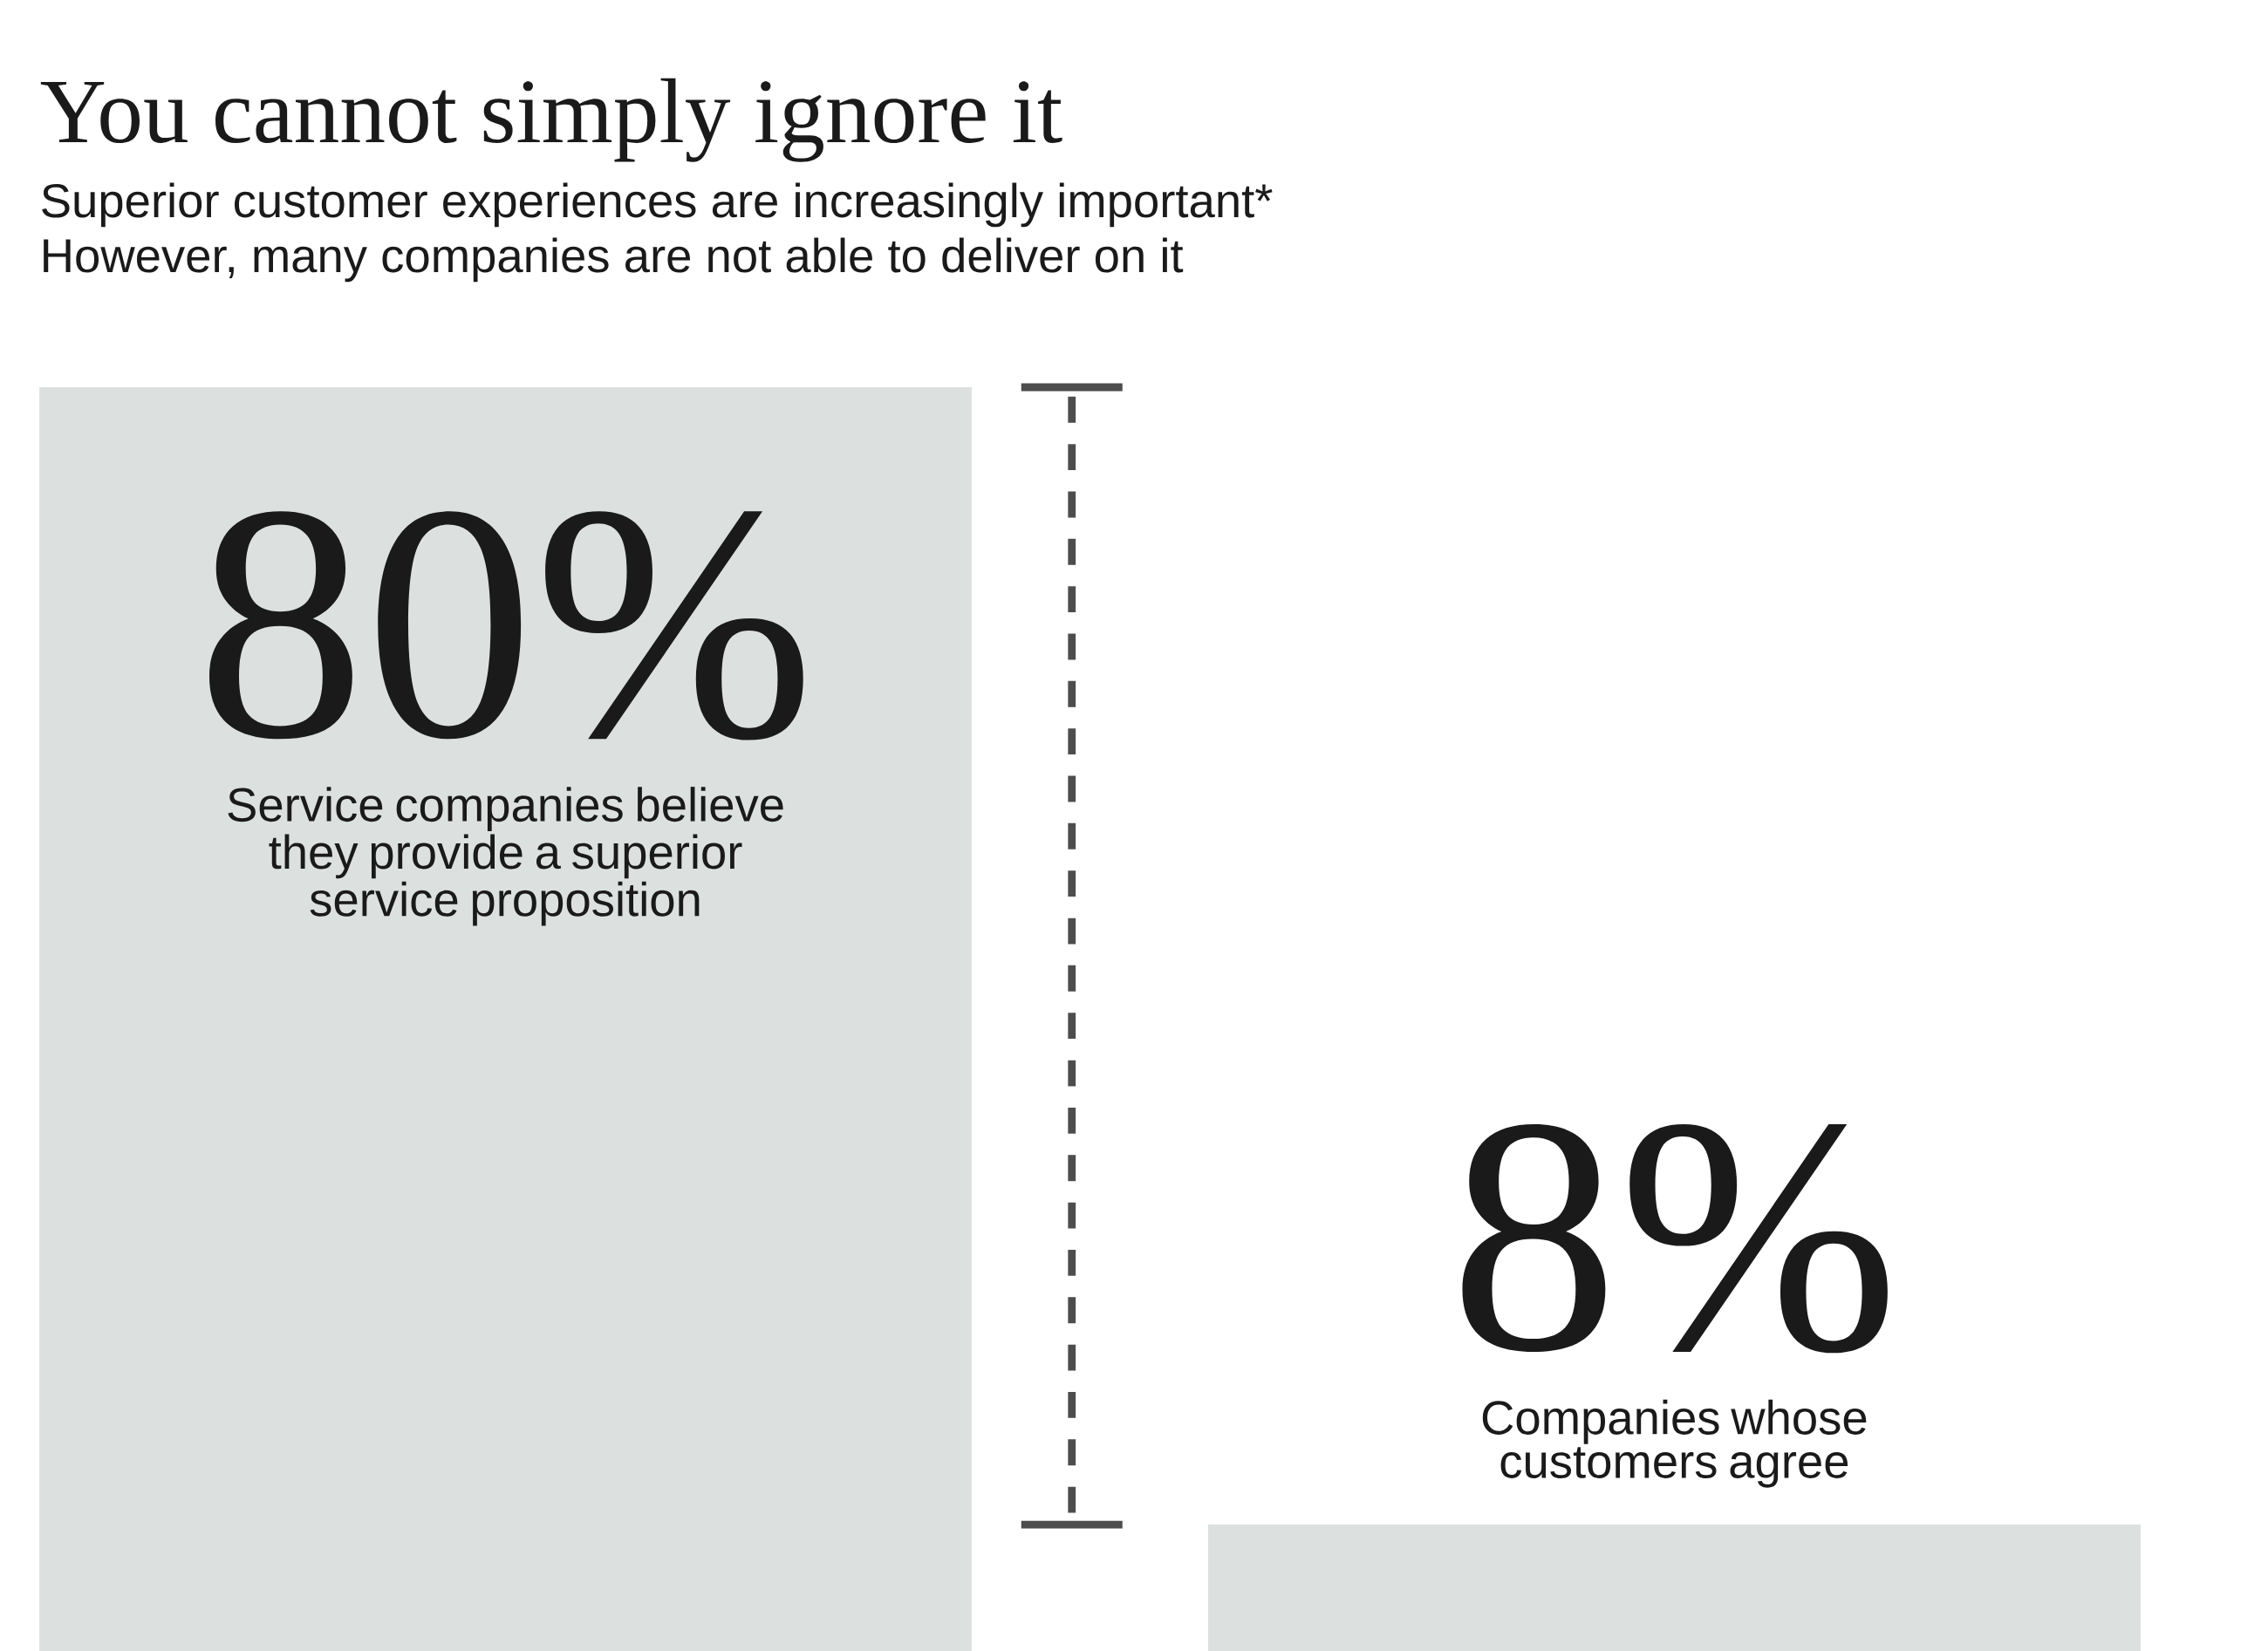 The image size is (2268, 1651). What do you see at coordinates (614, 260) in the screenshot?
I see `text: However, many companies are not able to deliver on it` at bounding box center [614, 260].